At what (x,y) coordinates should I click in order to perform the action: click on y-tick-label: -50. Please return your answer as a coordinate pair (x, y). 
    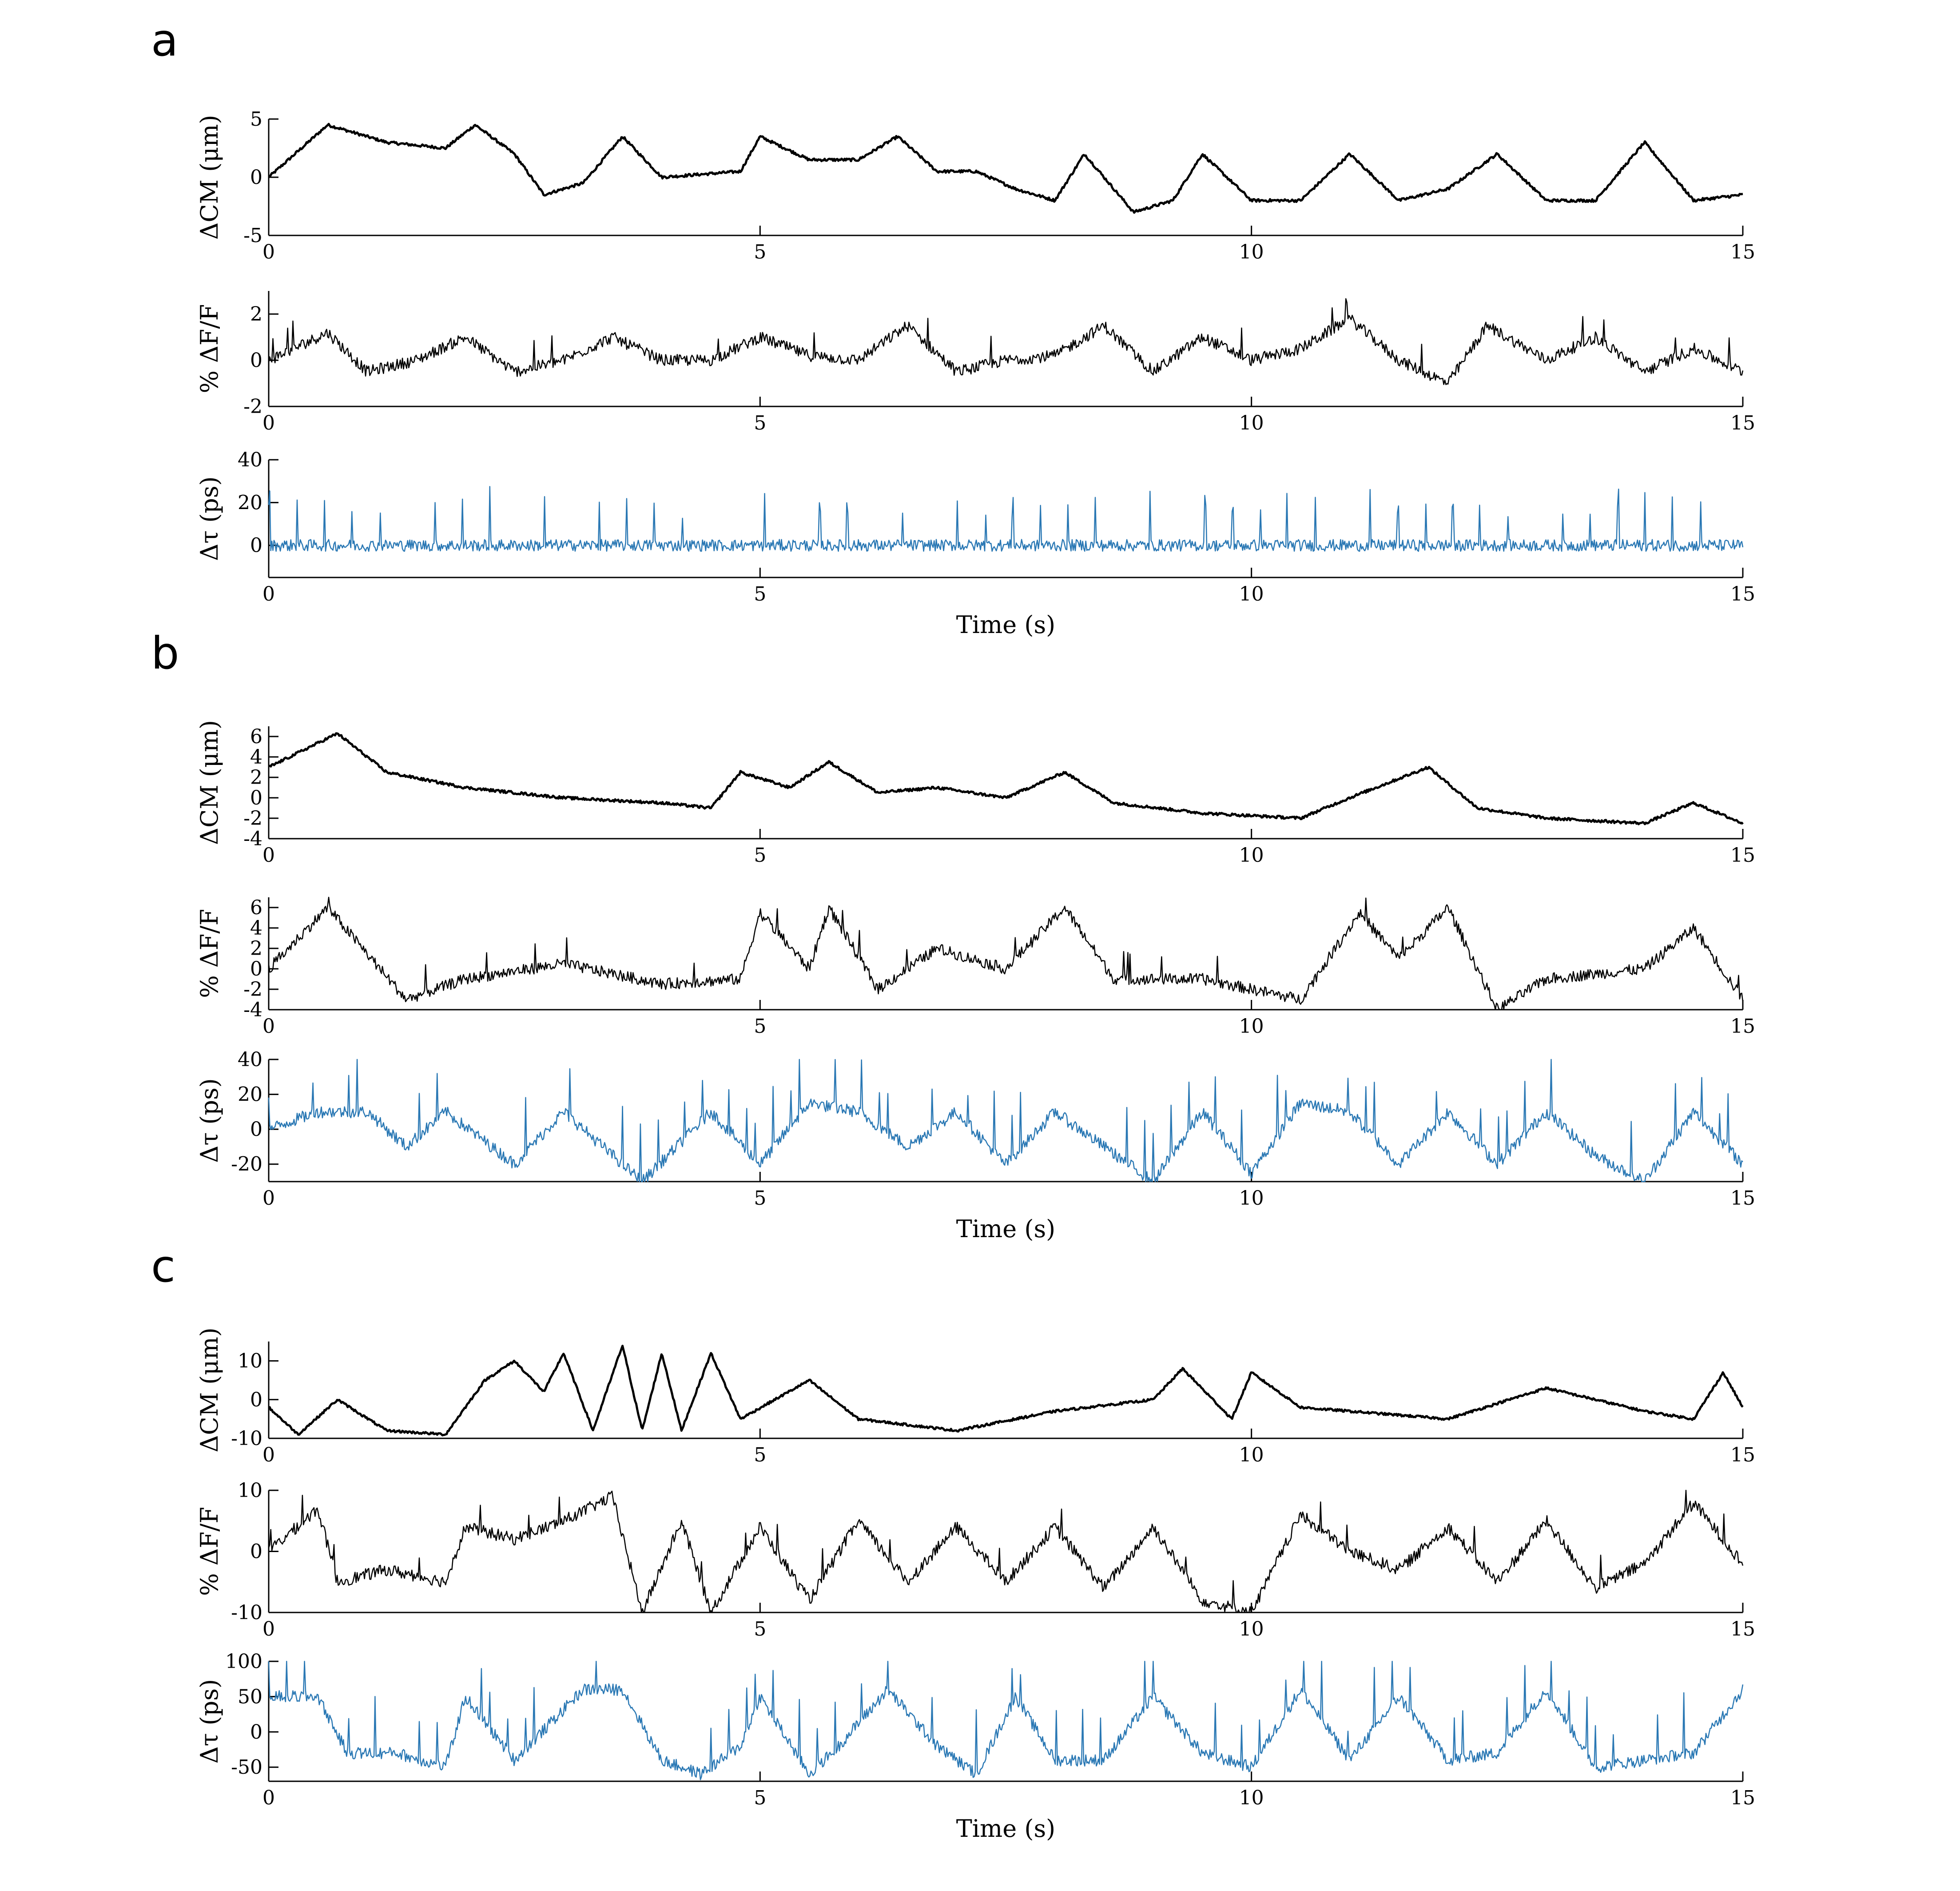
    Looking at the image, I should click on (246, 1767).